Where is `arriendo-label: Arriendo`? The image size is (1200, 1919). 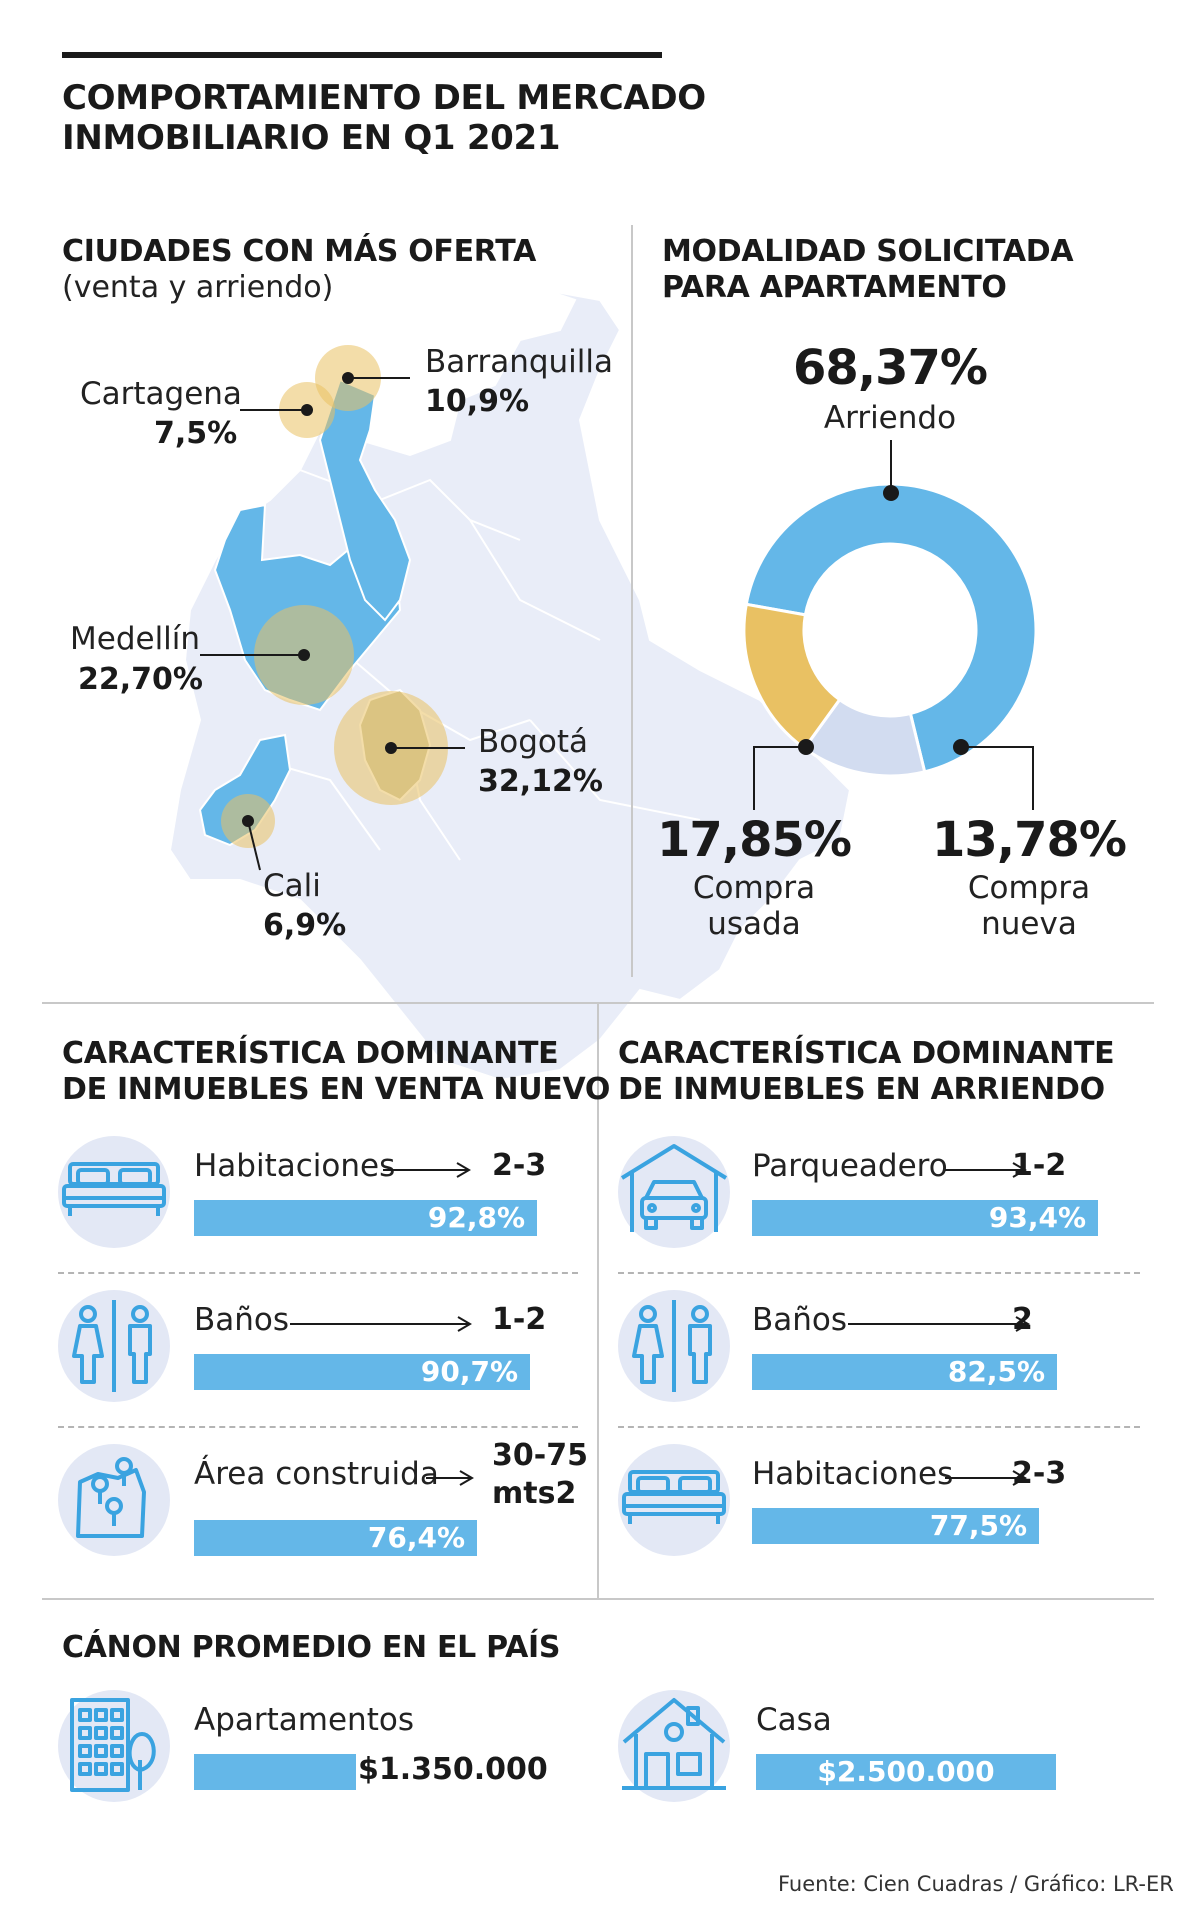
arriendo-label: Arriendo is located at coordinates (890, 418).